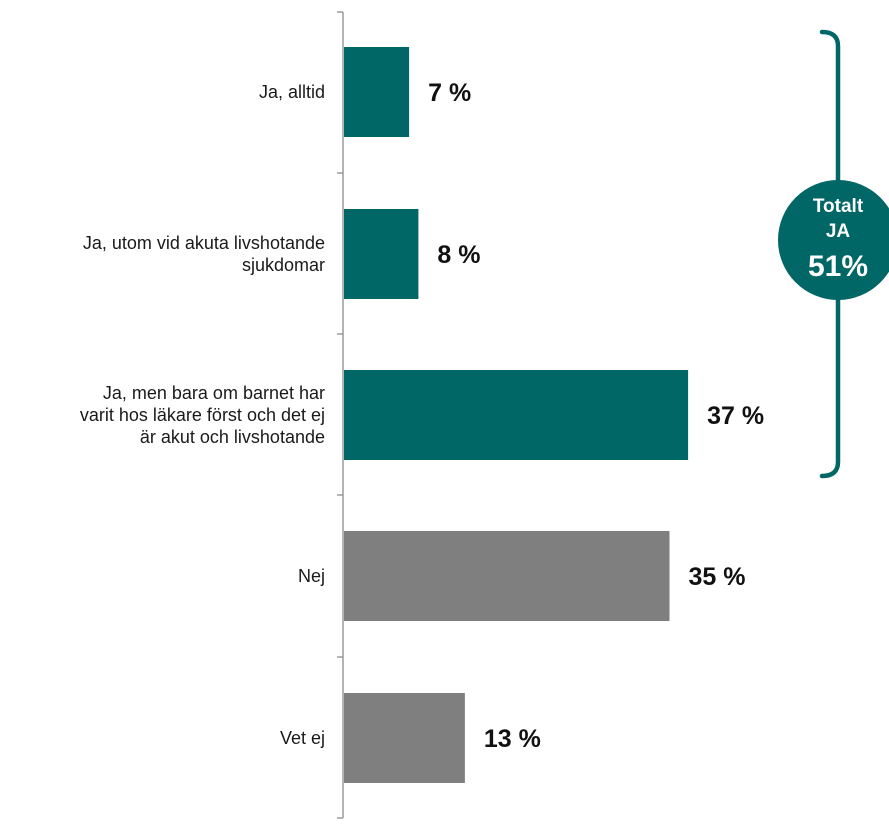 This screenshot has height=826, width=889. What do you see at coordinates (838, 206) in the screenshot?
I see `total-ja-badge-text: Totalt` at bounding box center [838, 206].